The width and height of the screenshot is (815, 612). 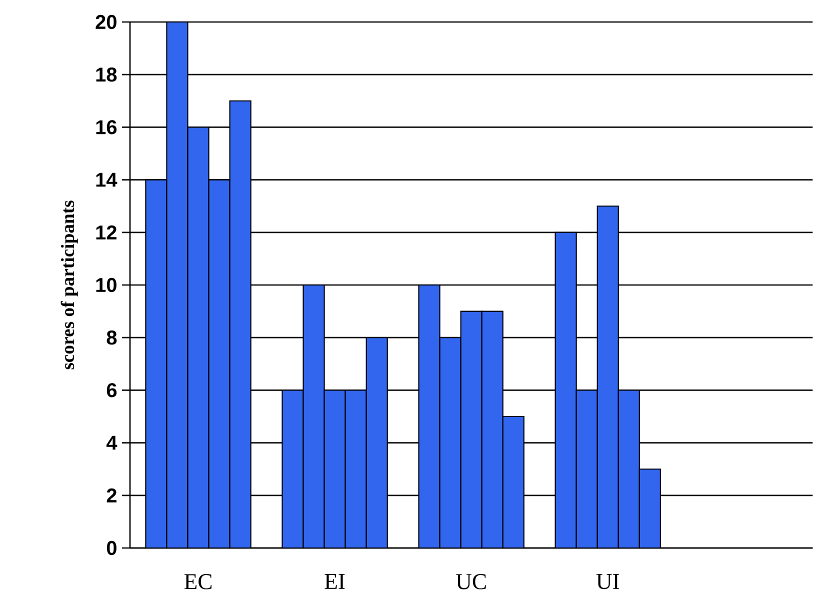 I want to click on y-axis-title: scores of participants, so click(x=69, y=285).